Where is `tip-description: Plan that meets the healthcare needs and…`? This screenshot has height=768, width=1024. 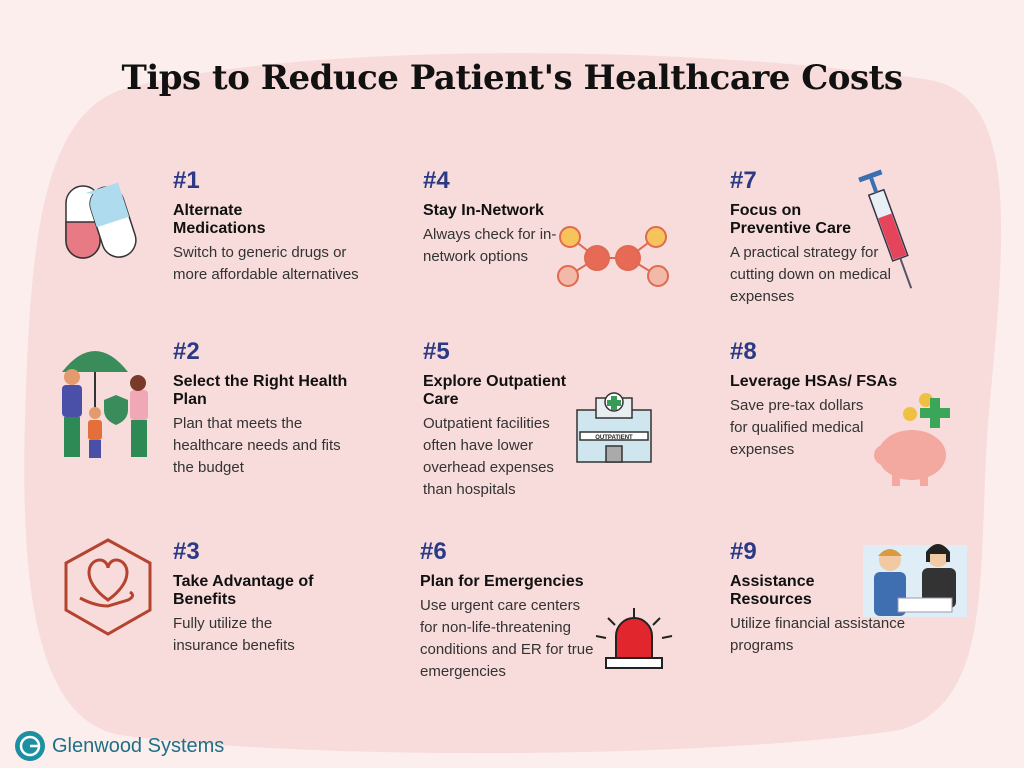
tip-description: Plan that meets the healthcare needs and… is located at coordinates (257, 445).